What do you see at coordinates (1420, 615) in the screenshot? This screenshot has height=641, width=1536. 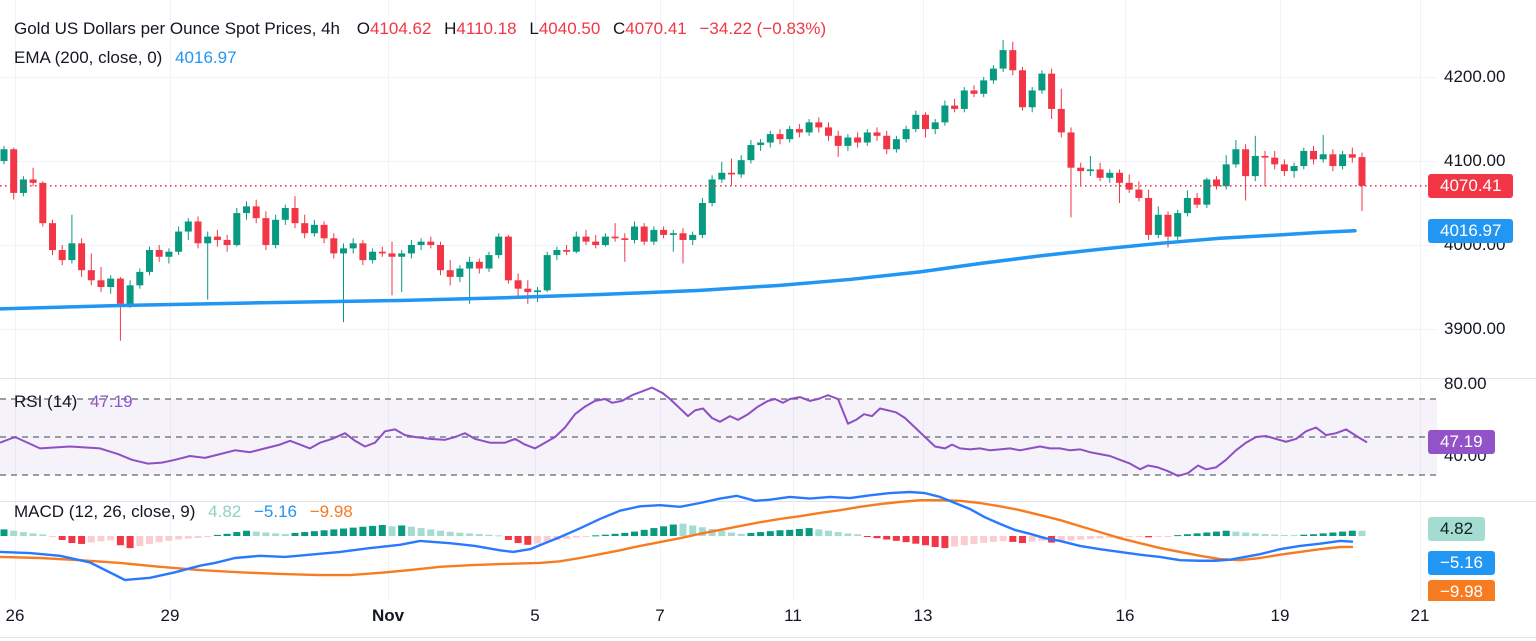 I see `time-label: 21` at bounding box center [1420, 615].